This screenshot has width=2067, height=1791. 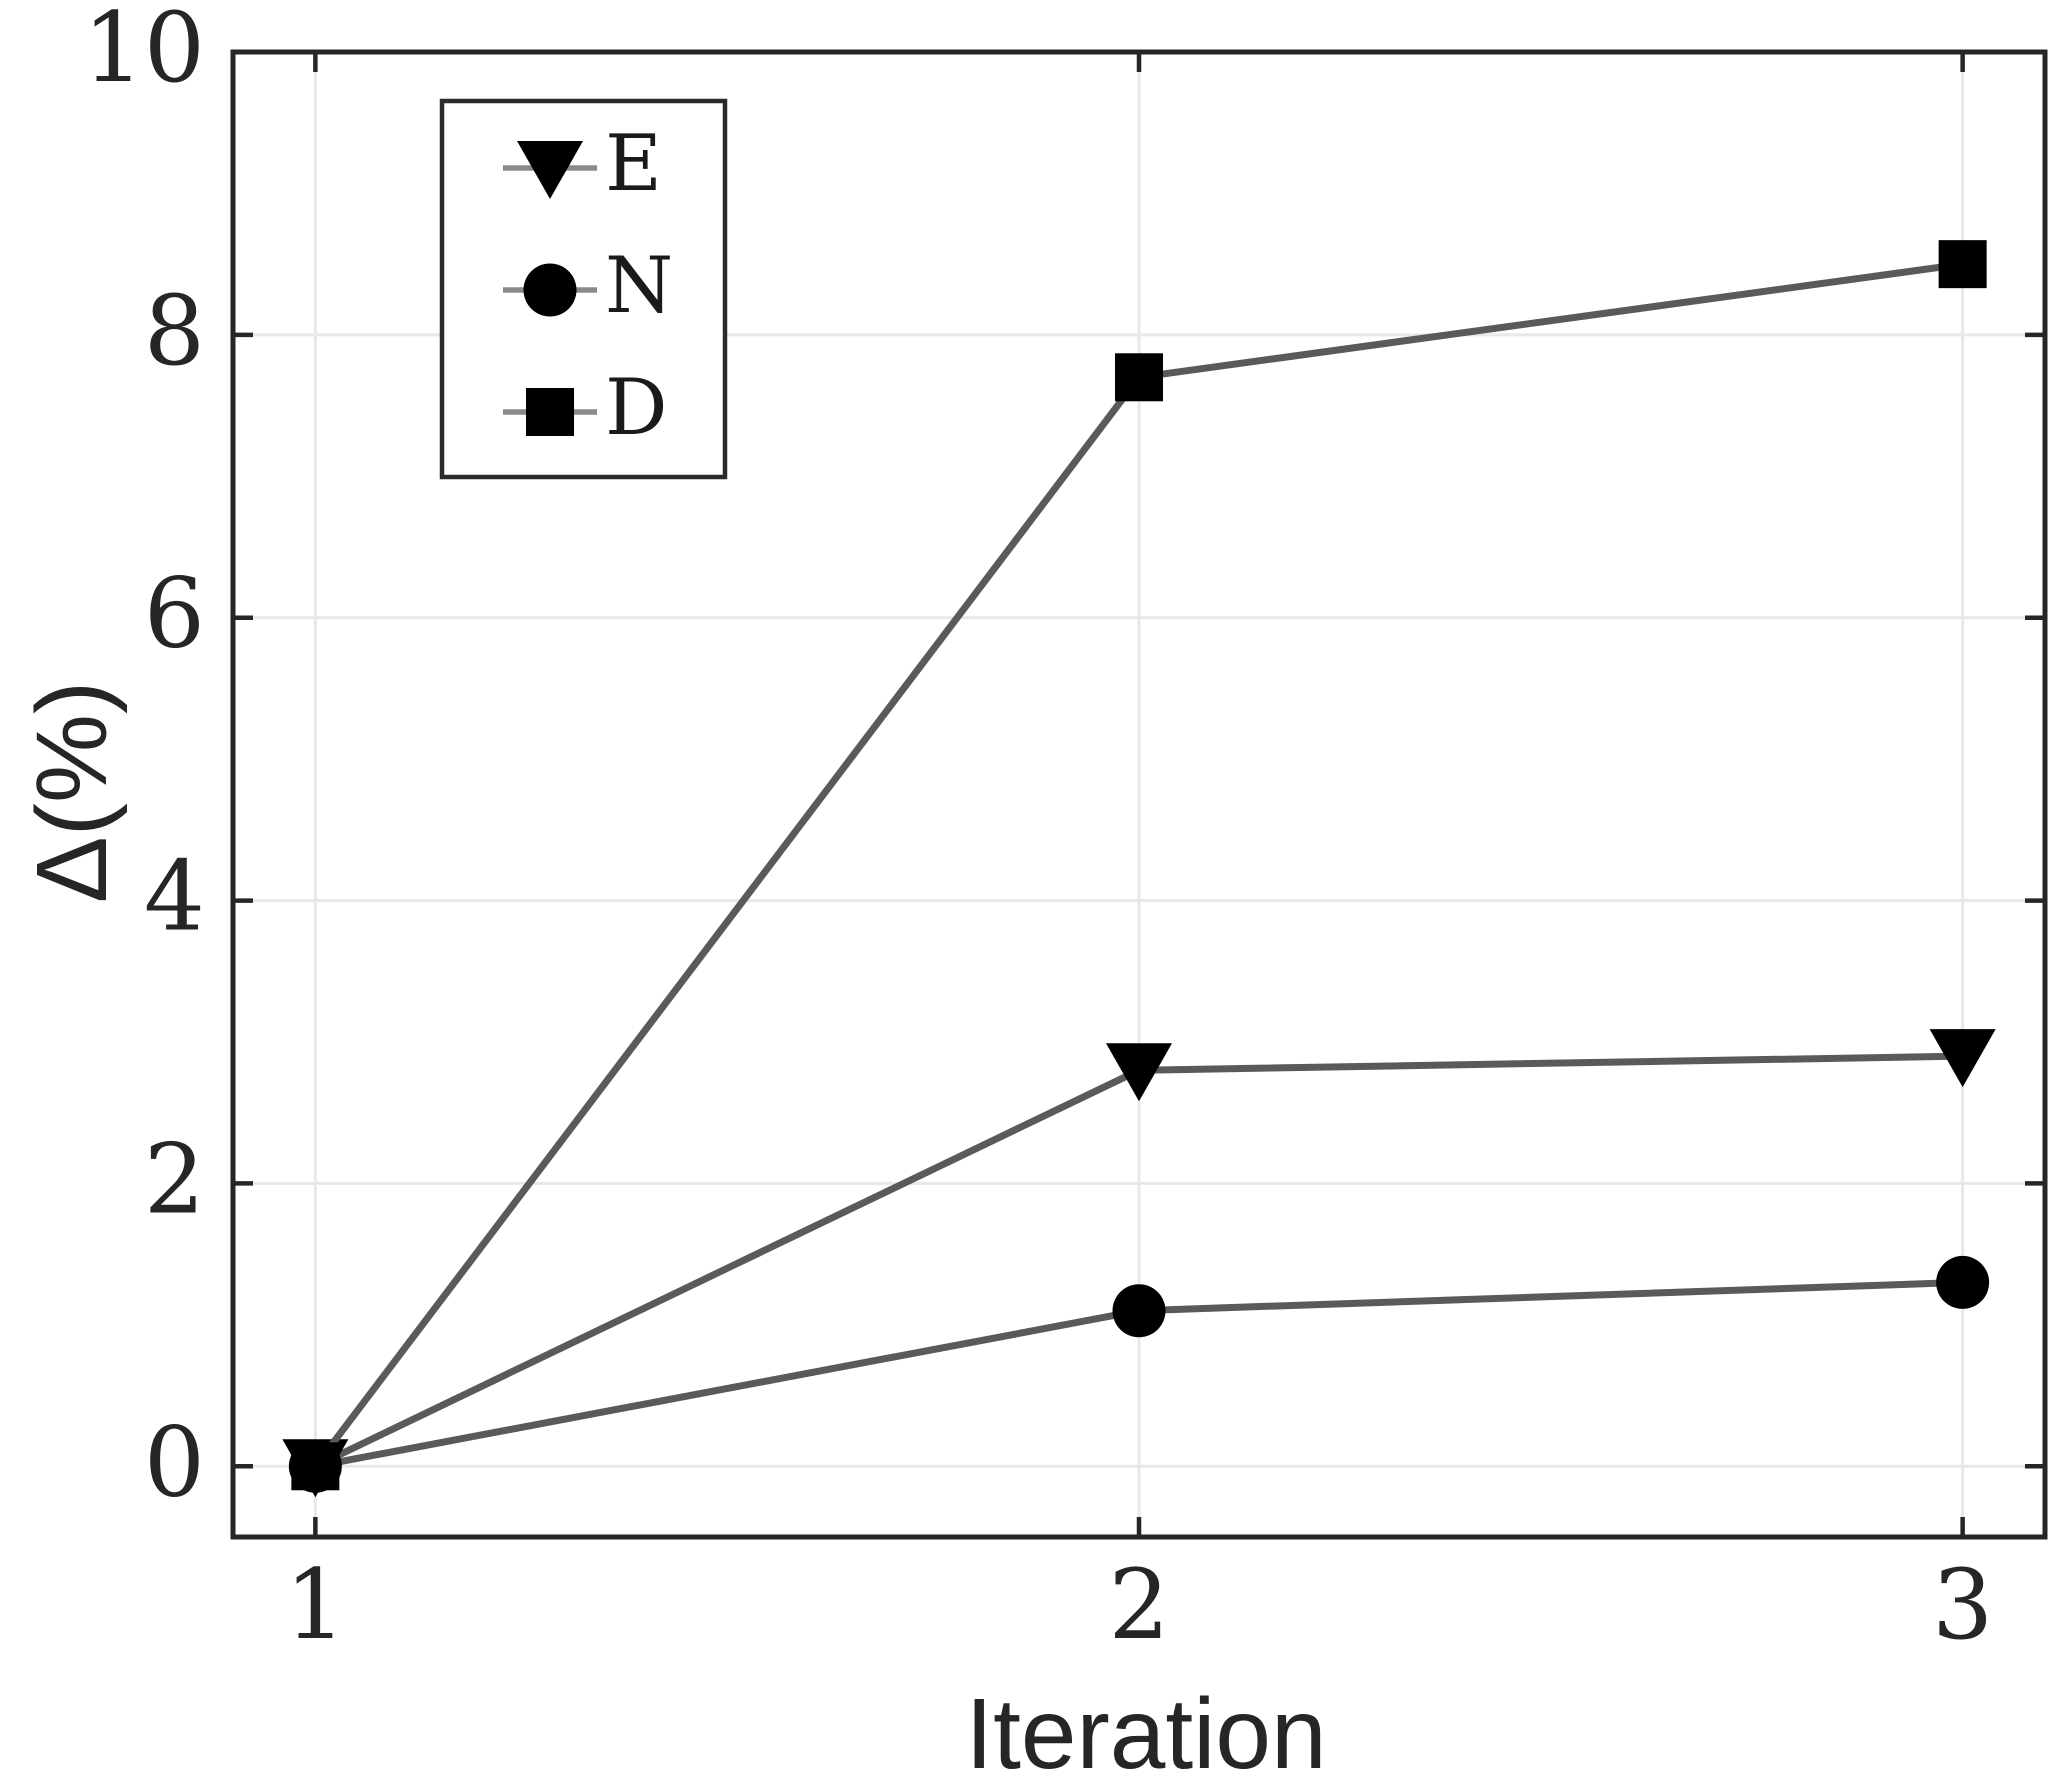 What do you see at coordinates (588, 286) in the screenshot?
I see `legend-item-N: N` at bounding box center [588, 286].